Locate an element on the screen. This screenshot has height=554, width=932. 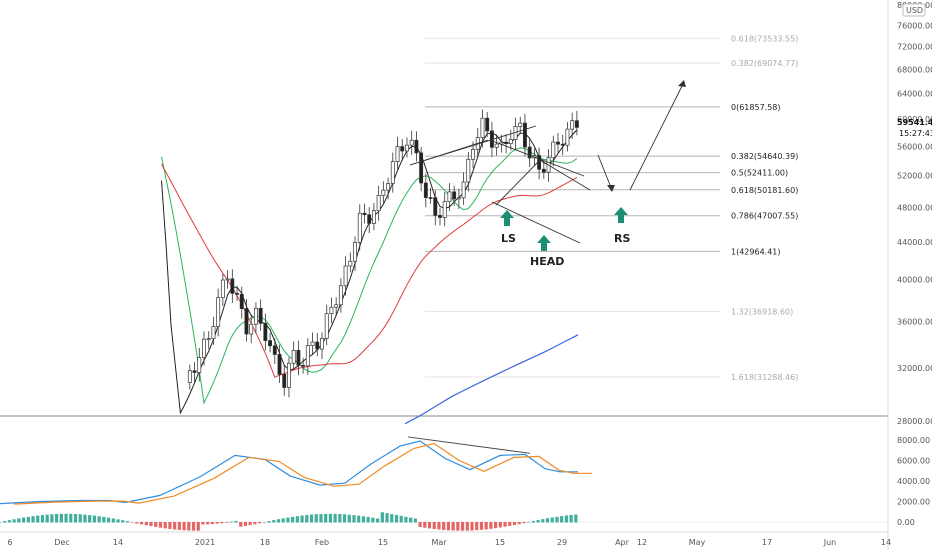
fib-level-label: 0.5(52411.00) is located at coordinates (759, 173).